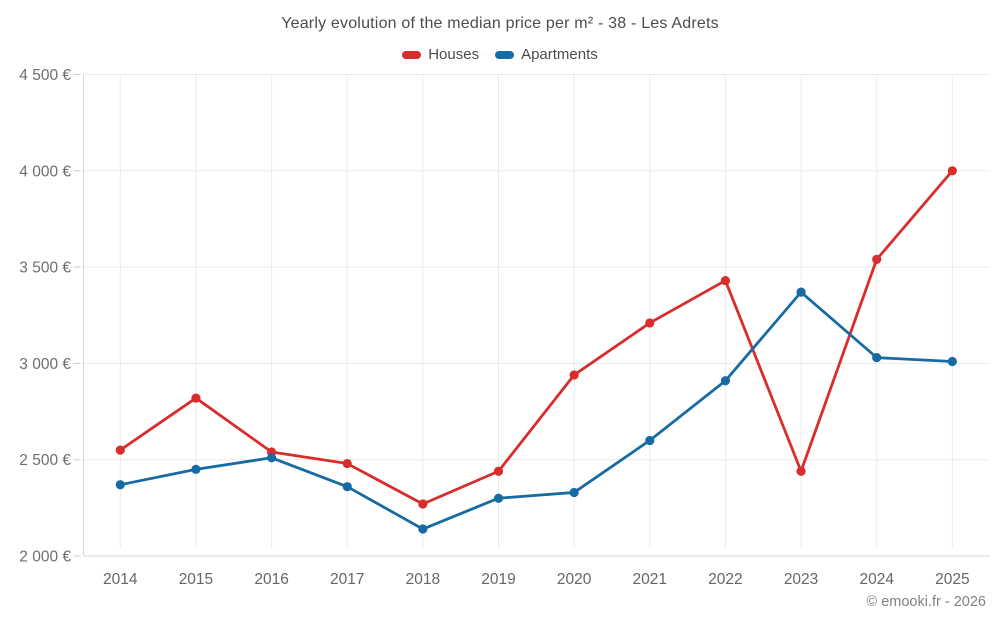 The height and width of the screenshot is (625, 1000). I want to click on houses-series-label: Houses, so click(454, 54).